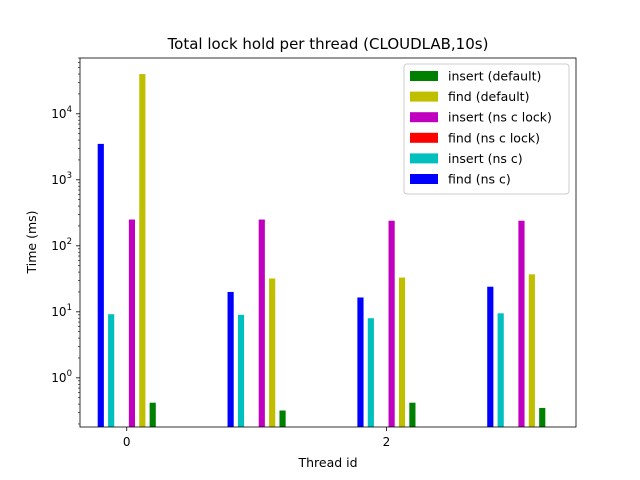 The width and height of the screenshot is (640, 480). I want to click on x-tick-label: 2, so click(387, 442).